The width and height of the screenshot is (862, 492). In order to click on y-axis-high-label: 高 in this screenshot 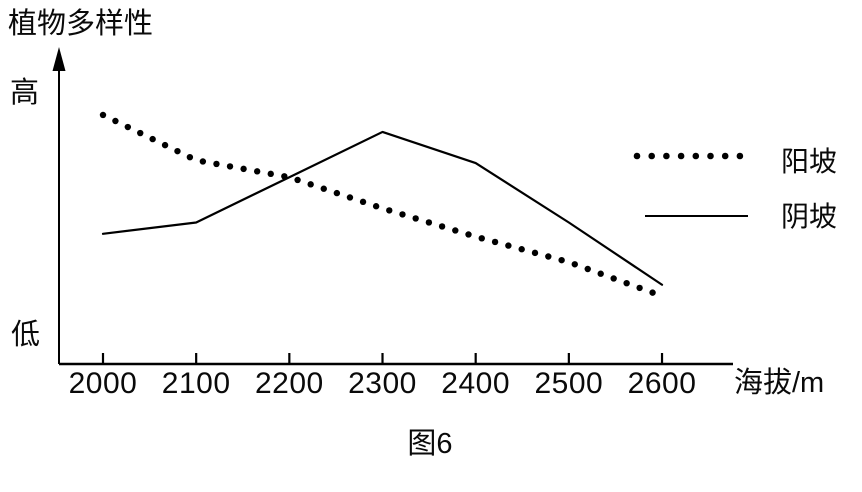, I will do `click(25, 93)`.